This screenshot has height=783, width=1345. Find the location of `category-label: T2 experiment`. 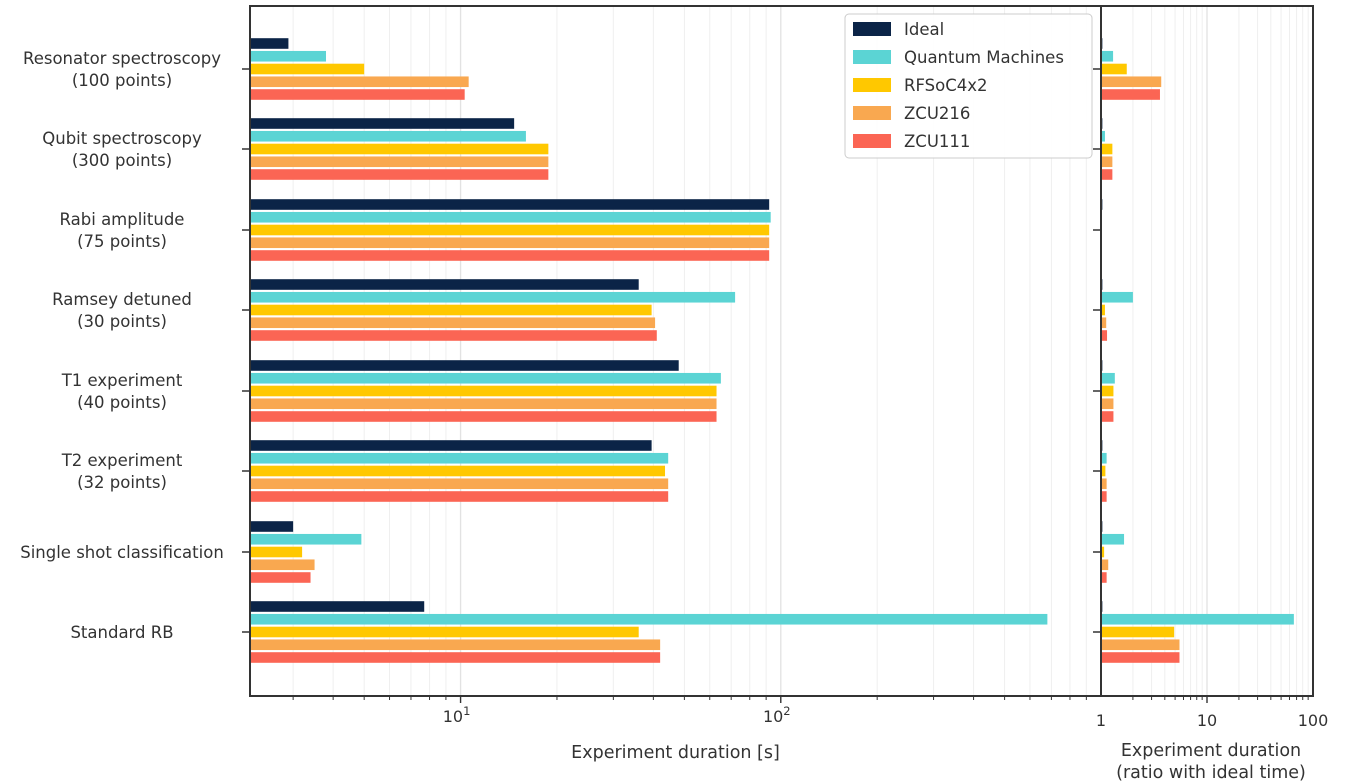

category-label: T2 experiment is located at coordinates (122, 460).